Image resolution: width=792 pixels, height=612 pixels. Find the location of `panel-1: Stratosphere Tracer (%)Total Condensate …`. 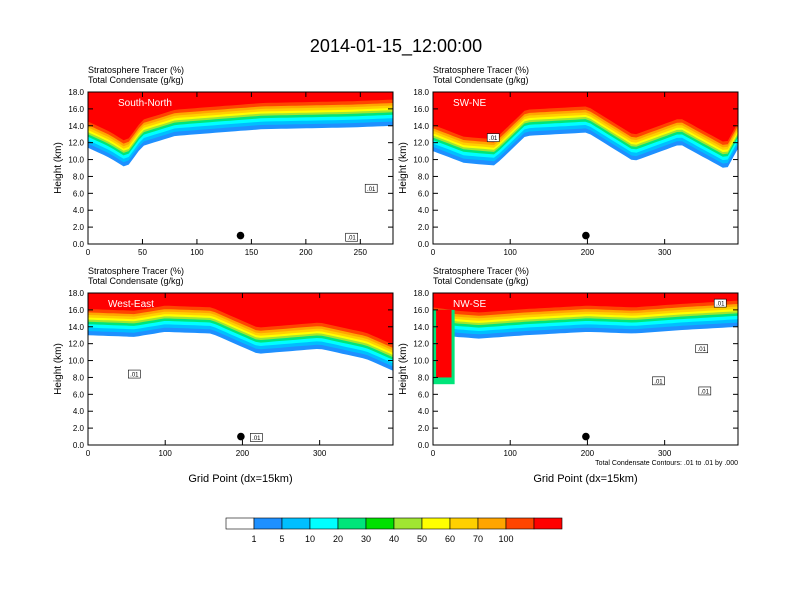

panel-1: Stratosphere Tracer (%)Total Condensate … is located at coordinates (223, 161).